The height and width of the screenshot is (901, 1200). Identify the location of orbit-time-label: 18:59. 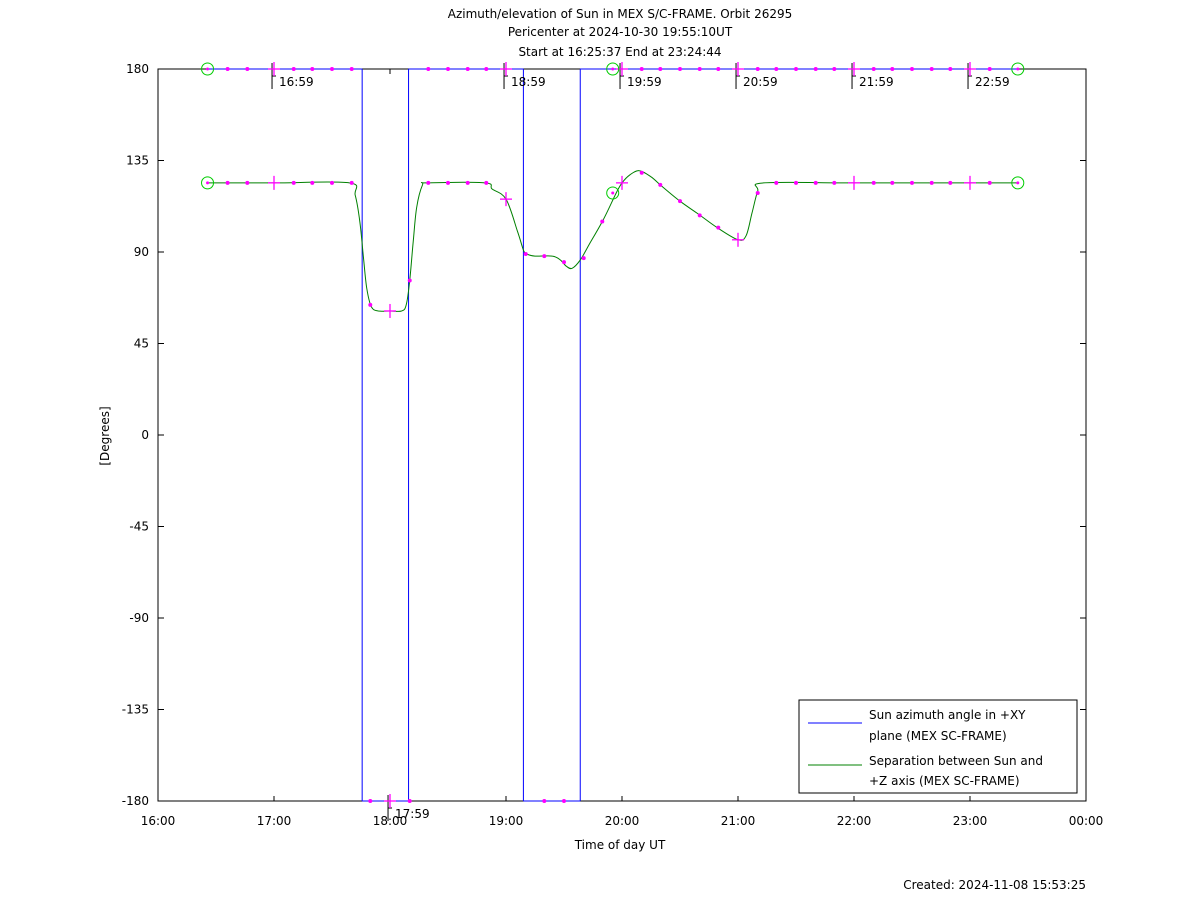
(528, 82).